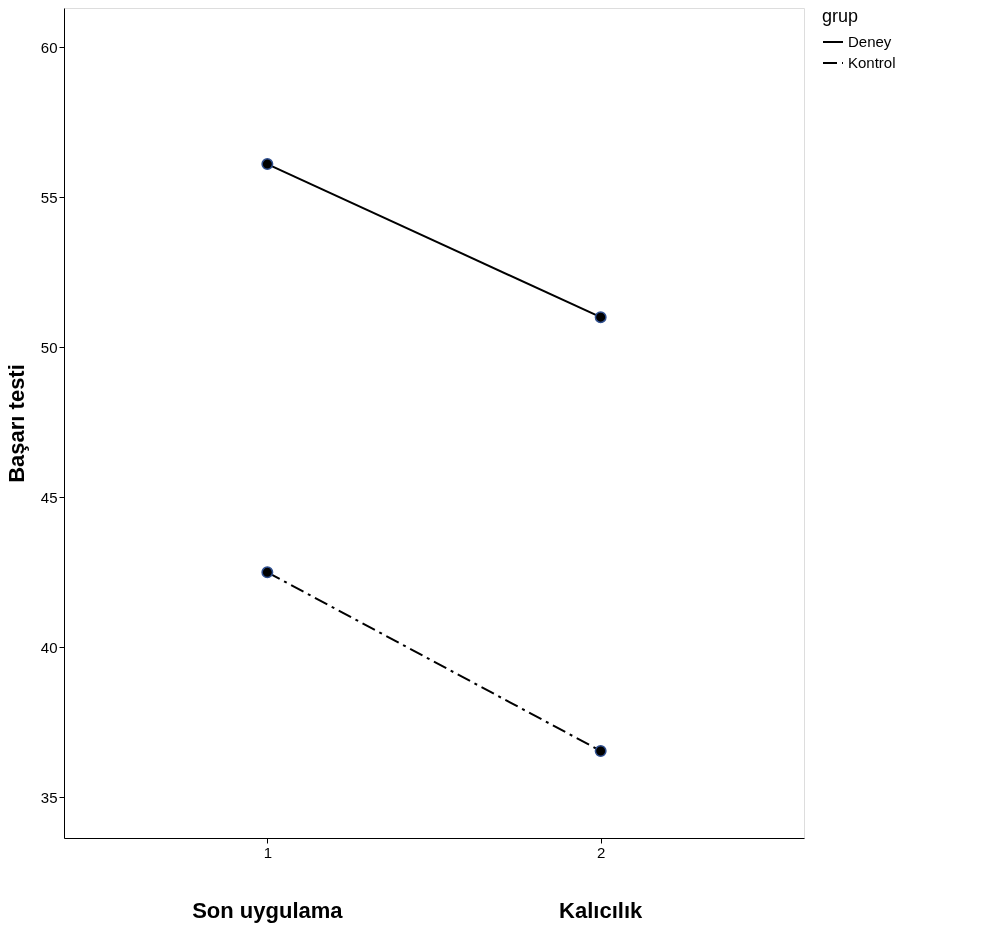 This screenshot has height=942, width=1008. I want to click on y-axis-title: Başarı testi, so click(16, 423).